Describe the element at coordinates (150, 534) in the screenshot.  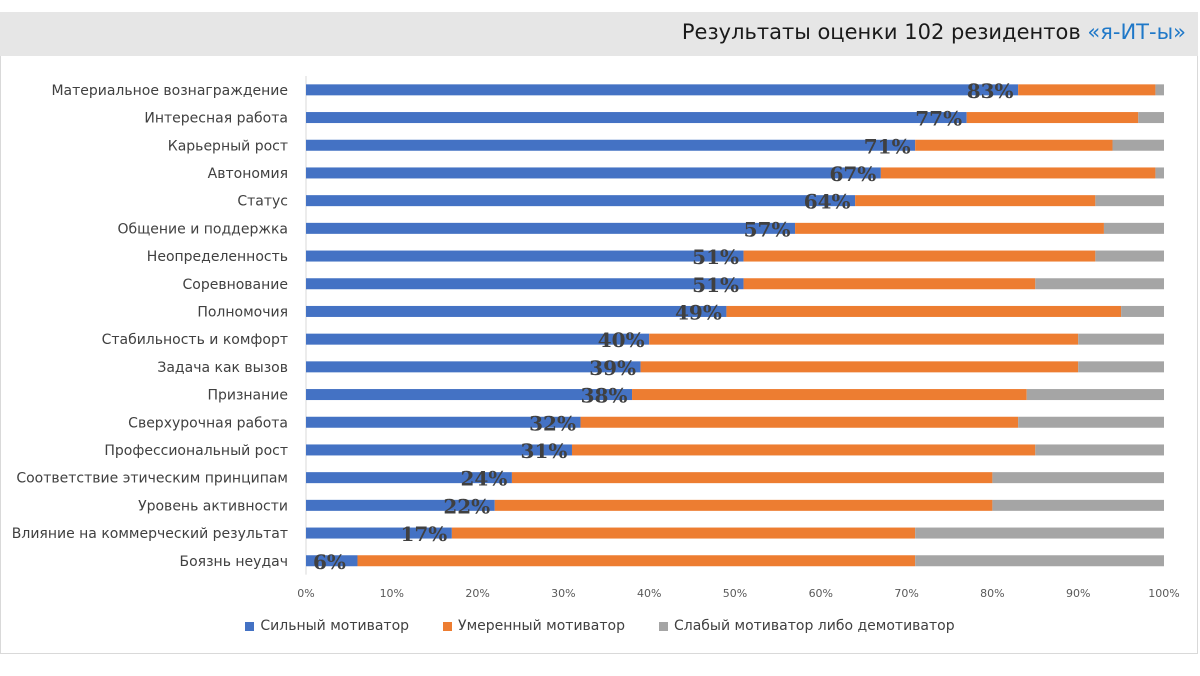
I see `category-label: Влияние на коммерческий результат` at that location.